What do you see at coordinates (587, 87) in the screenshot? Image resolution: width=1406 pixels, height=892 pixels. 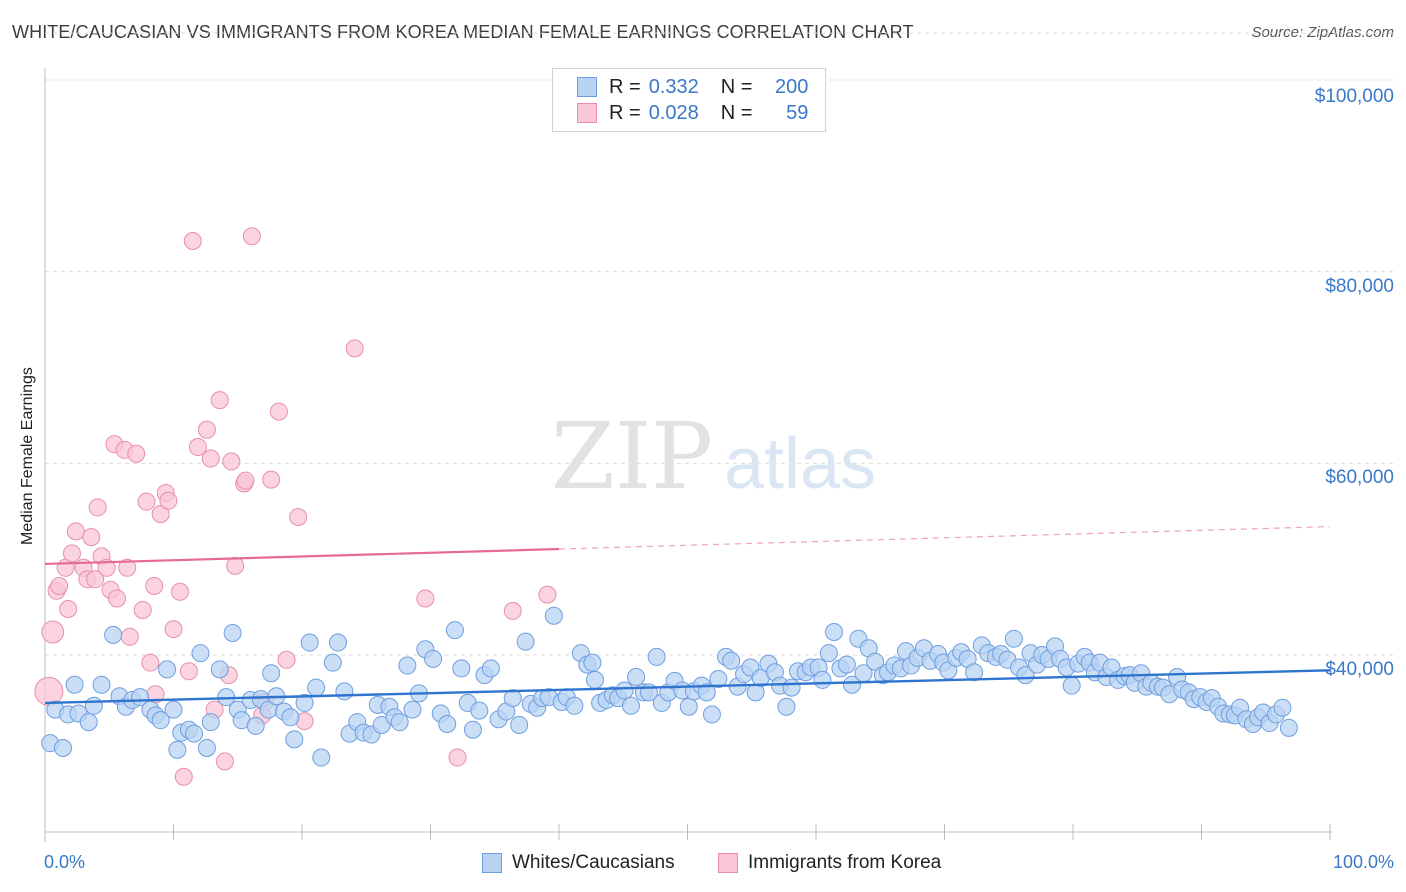 I see `legend-swatch-whites` at bounding box center [587, 87].